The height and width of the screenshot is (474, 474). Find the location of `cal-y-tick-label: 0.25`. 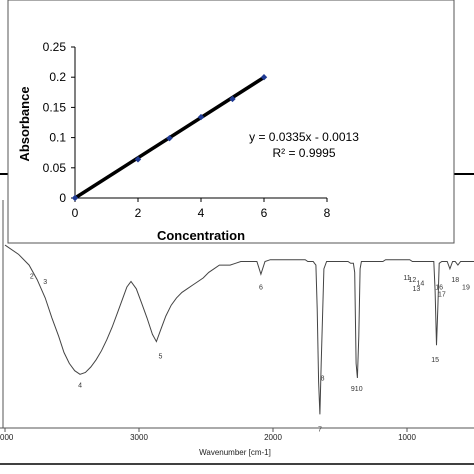

cal-y-tick-label: 0.25 is located at coordinates (55, 47).